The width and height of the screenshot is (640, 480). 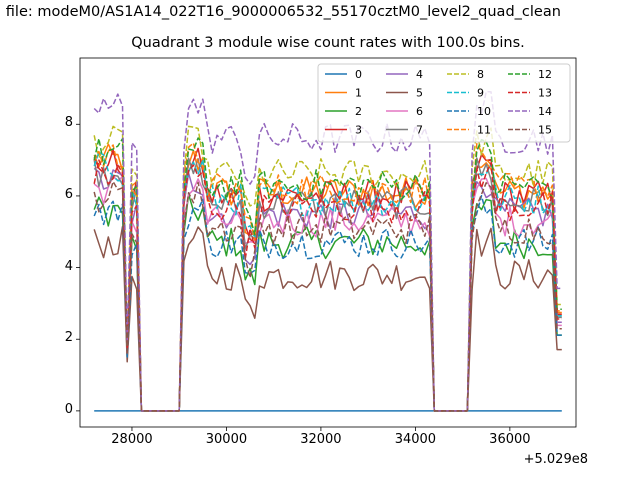 What do you see at coordinates (419, 111) in the screenshot?
I see `legend-label-6: 6` at bounding box center [419, 111].